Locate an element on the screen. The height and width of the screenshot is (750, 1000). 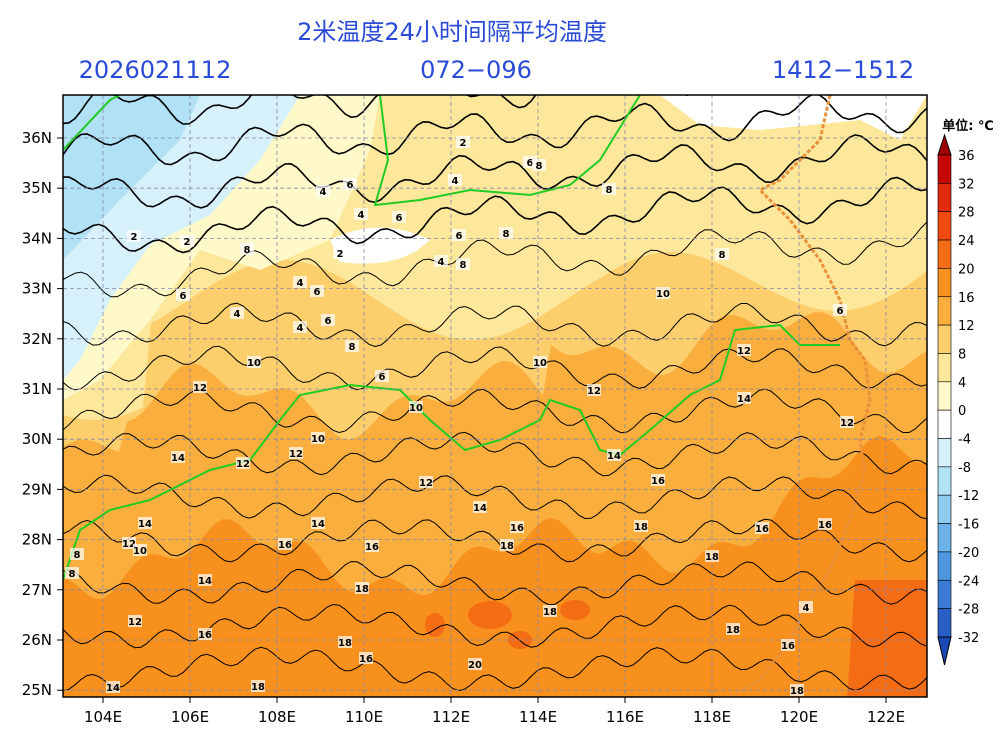
lon-label: 120E is located at coordinates (799, 717).